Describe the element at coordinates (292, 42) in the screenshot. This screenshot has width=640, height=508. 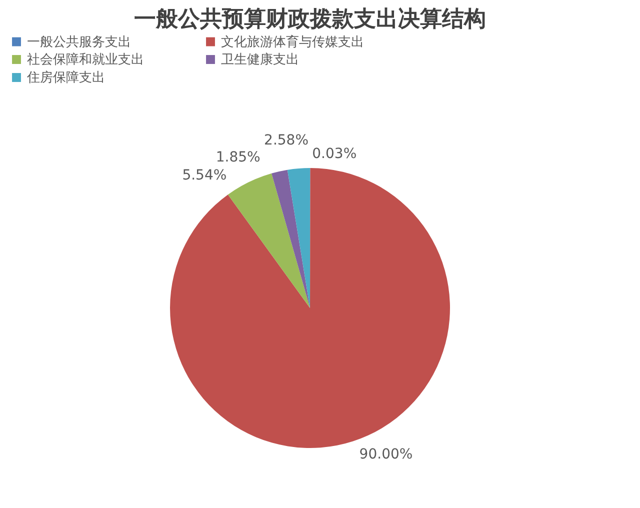
I see `legend-label: 文化旅游体育与传媒支出` at that location.